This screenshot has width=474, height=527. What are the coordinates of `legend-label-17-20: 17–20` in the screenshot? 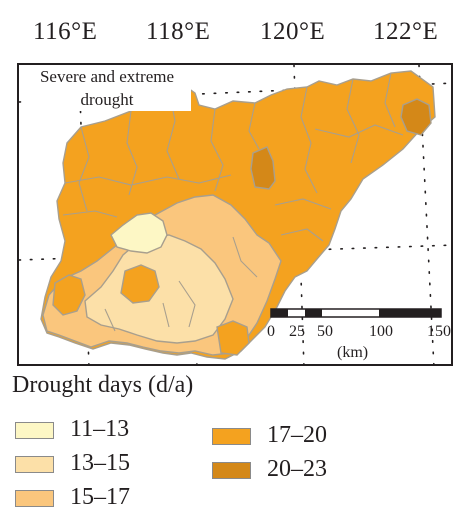 It's located at (297, 435).